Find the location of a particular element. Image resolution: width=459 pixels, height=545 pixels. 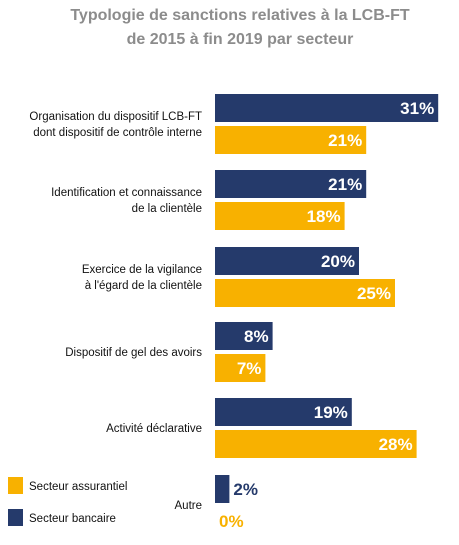

category-label: Dispositif de gel des avoirs is located at coordinates (133, 353).